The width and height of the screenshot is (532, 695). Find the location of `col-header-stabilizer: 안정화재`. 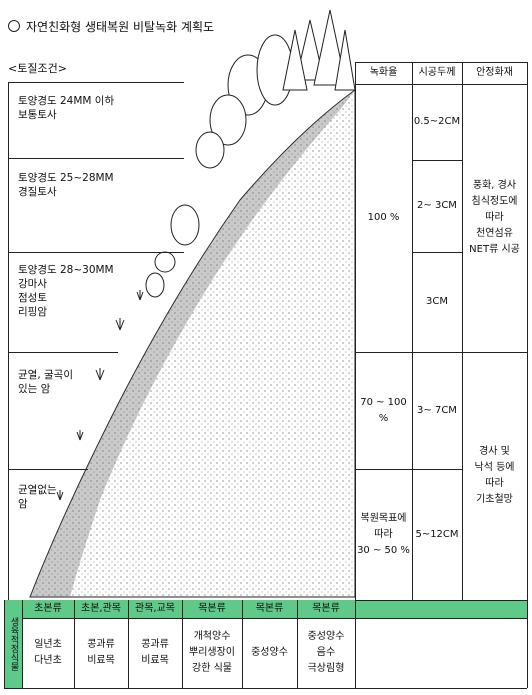

col-header-stabilizer: 안정화재 is located at coordinates (494, 72).